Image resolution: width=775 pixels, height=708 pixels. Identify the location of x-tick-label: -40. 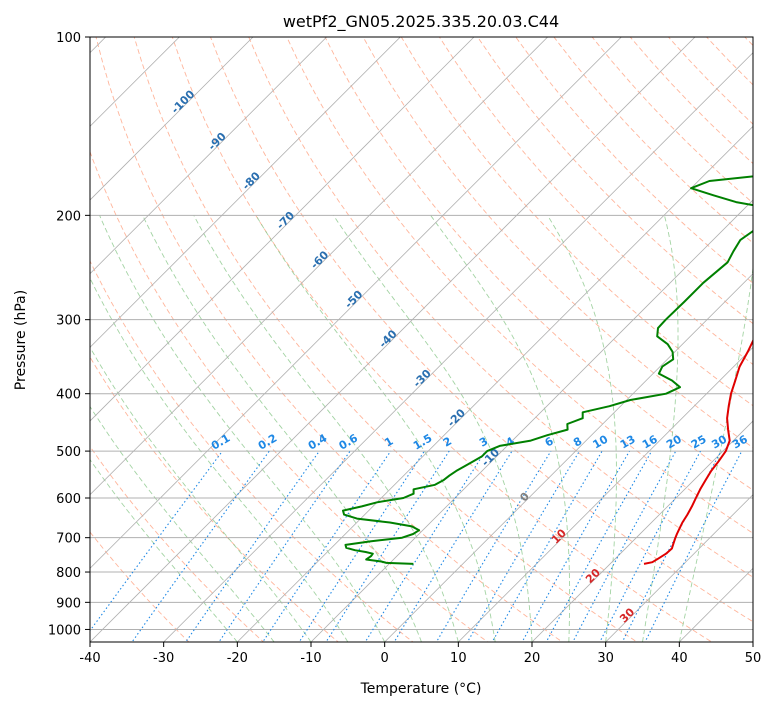
(89, 658).